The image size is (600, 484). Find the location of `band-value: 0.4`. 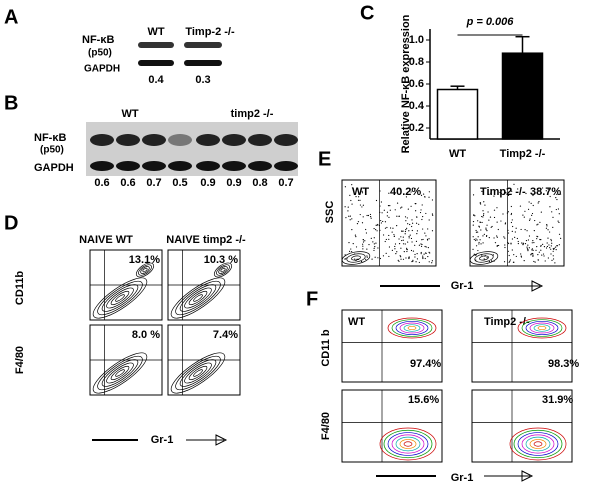

band-value: 0.4 is located at coordinates (156, 80).